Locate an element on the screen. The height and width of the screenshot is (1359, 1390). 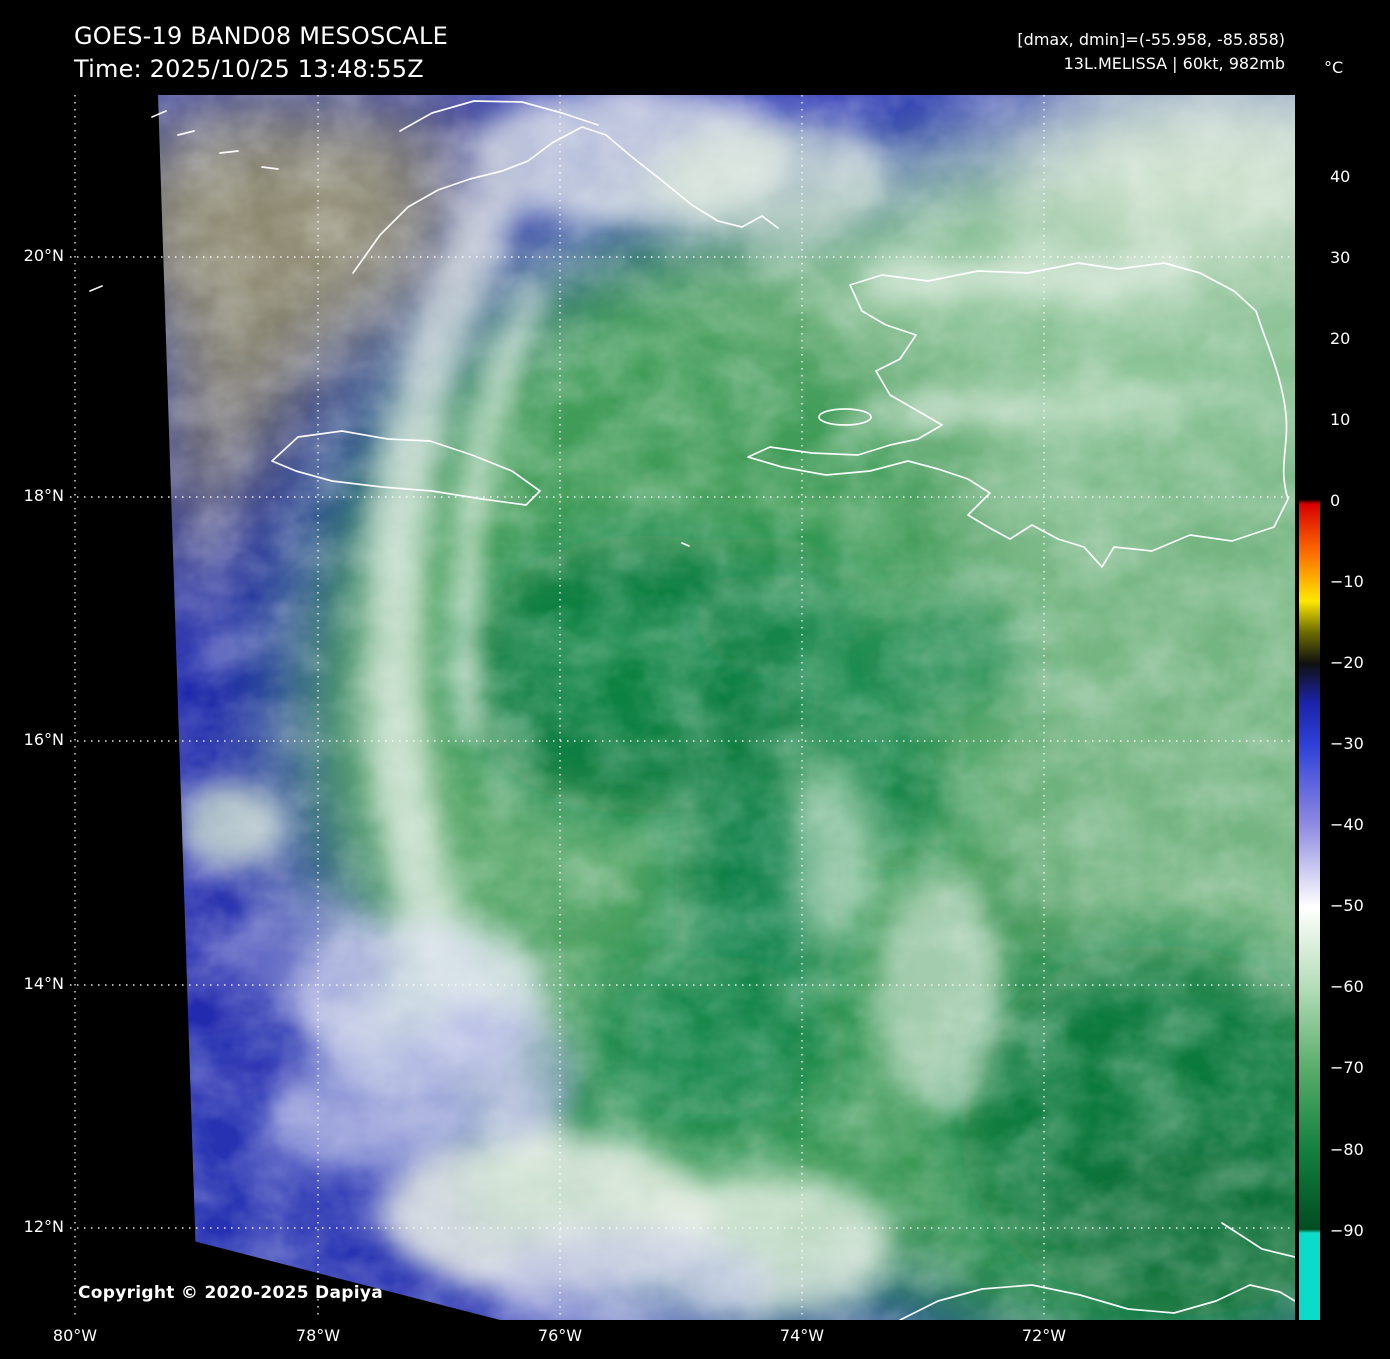
colorbar-tick: −10 is located at coordinates (1347, 581).